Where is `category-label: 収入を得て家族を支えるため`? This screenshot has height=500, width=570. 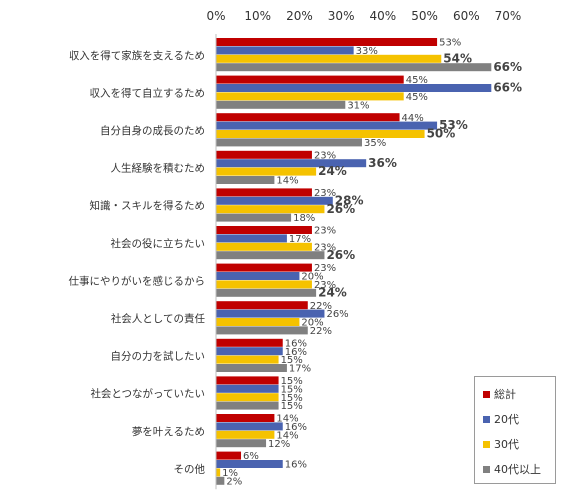 category-label: 収入を得て家族を支えるため is located at coordinates (137, 55).